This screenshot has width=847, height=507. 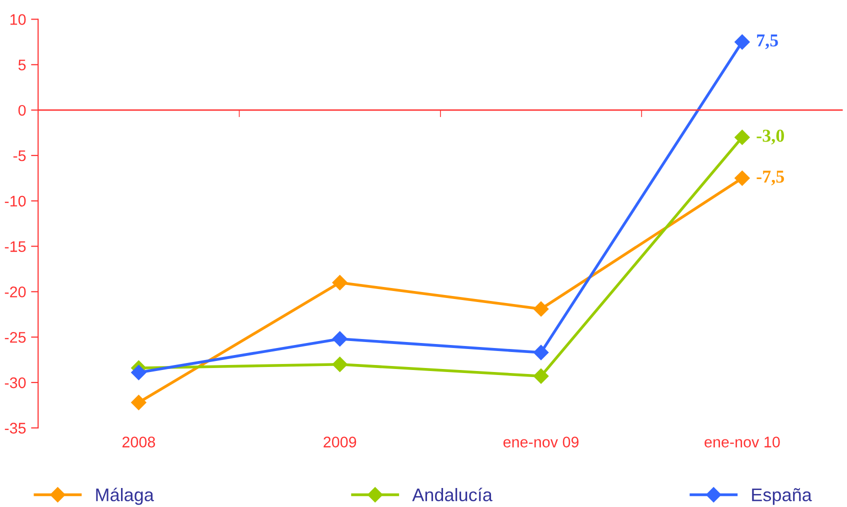 What do you see at coordinates (15, 382) in the screenshot?
I see `y-tick-label: -30` at bounding box center [15, 382].